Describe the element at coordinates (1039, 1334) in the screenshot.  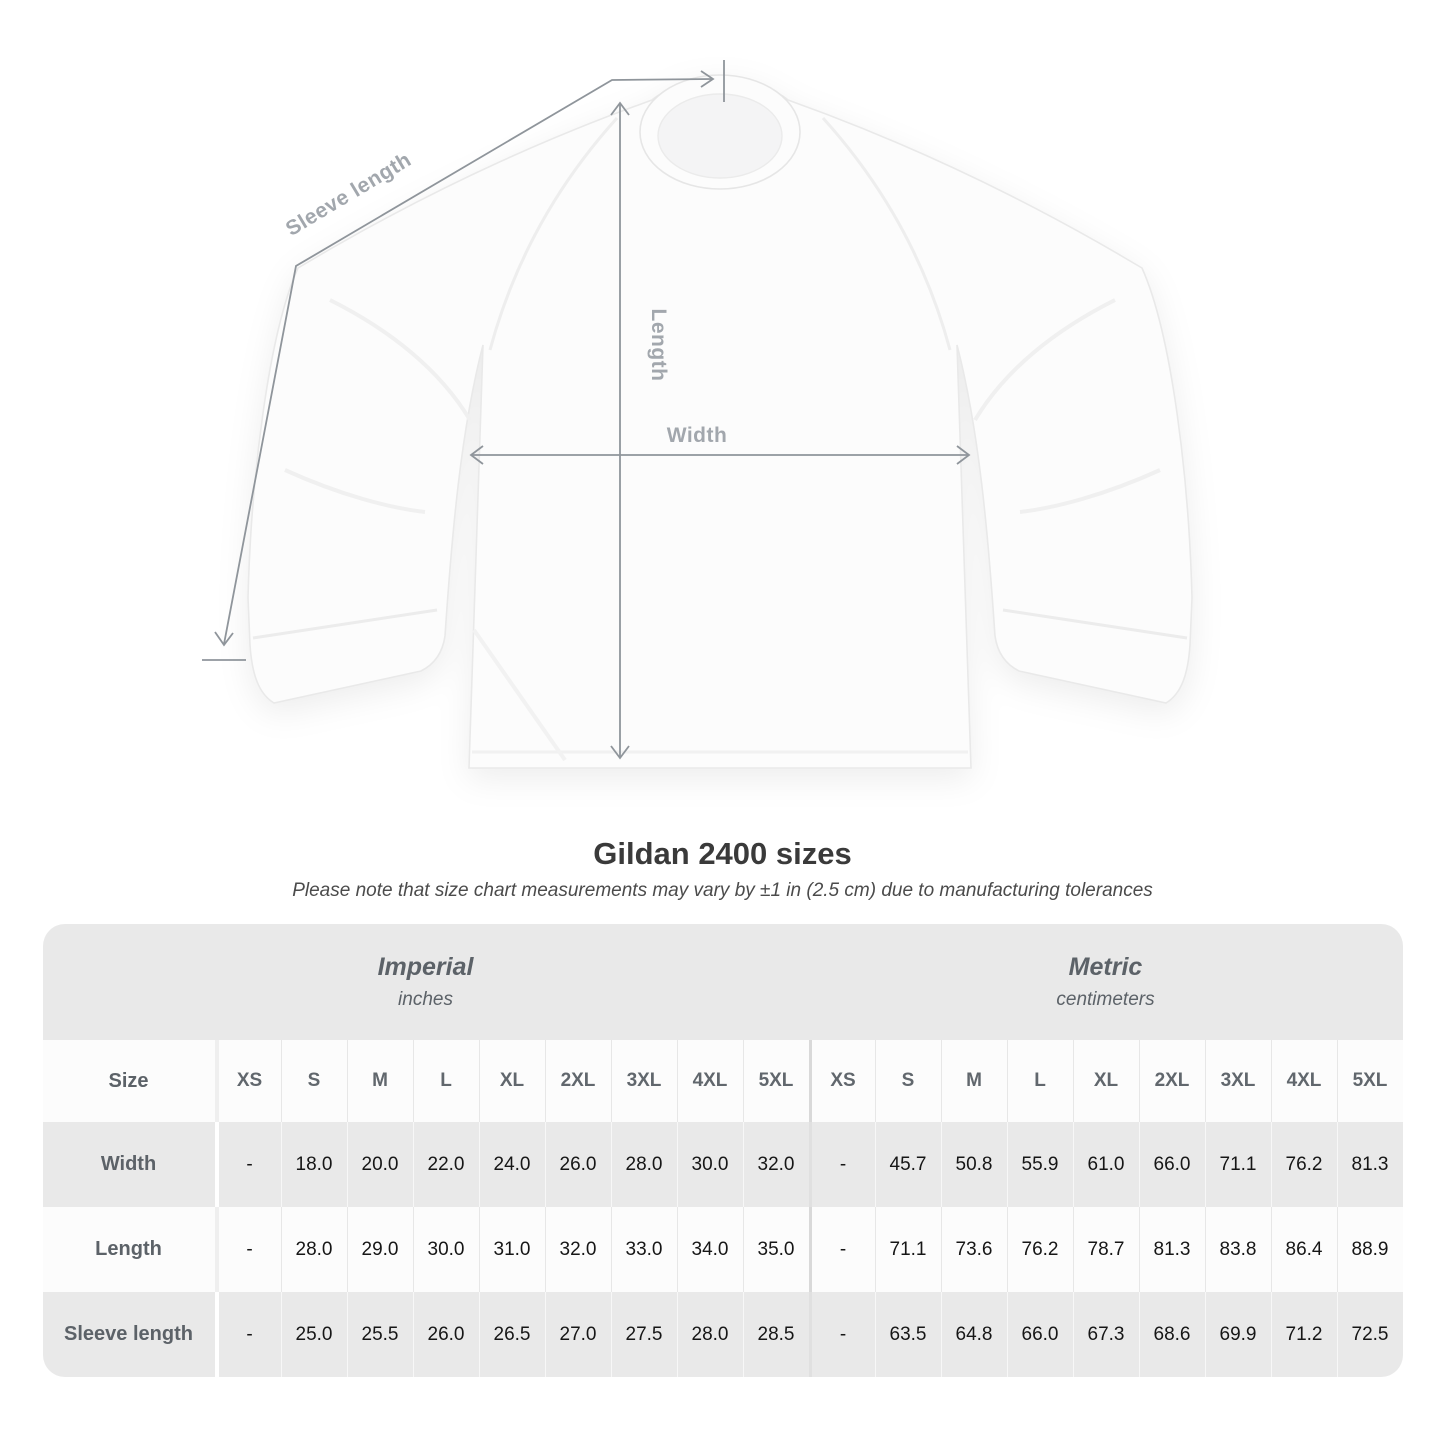
I see `sleeve-l-cm: 66.0` at that location.